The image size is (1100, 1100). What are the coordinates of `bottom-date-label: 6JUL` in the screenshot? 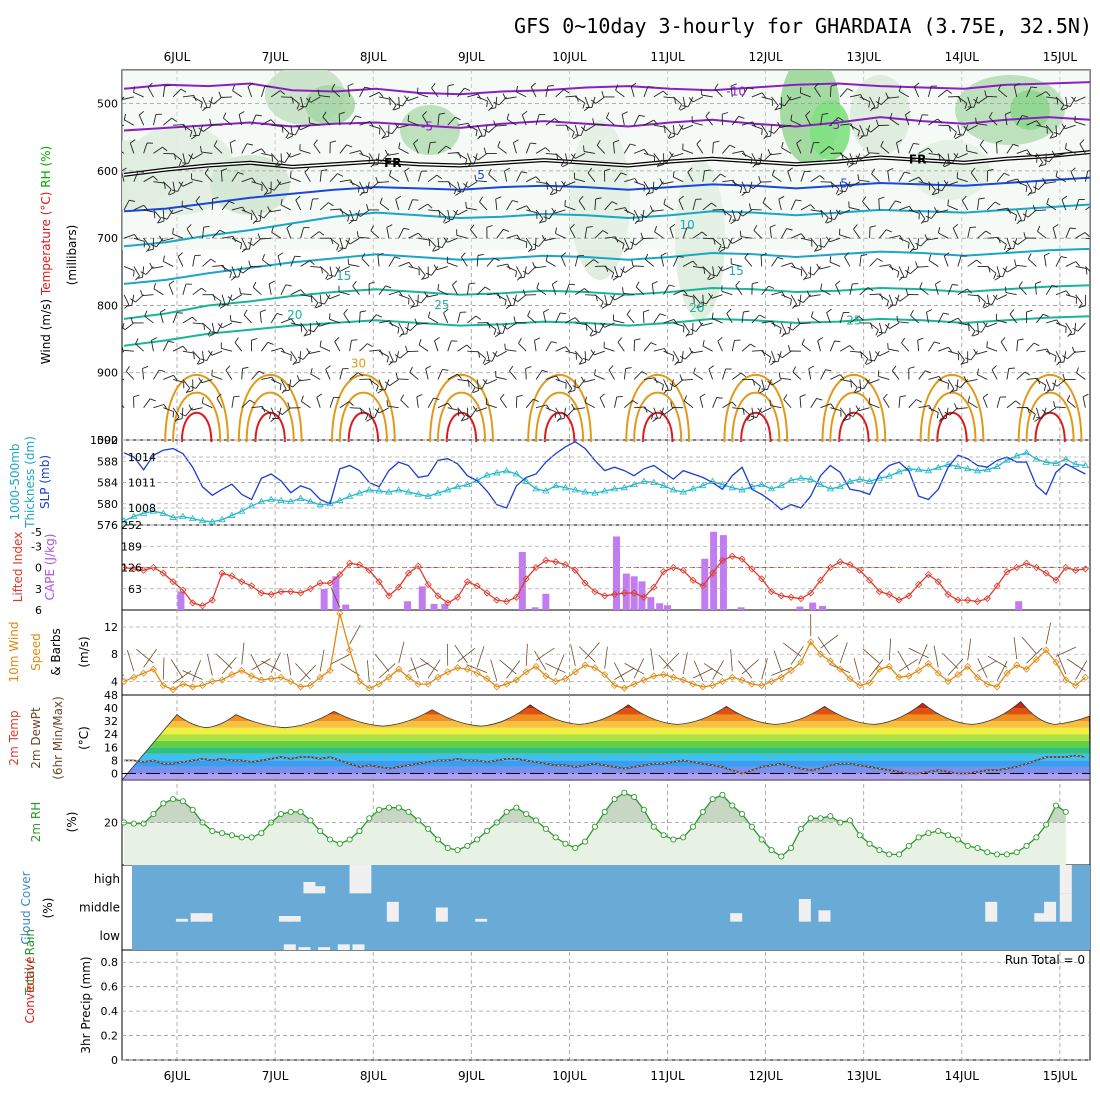 It's located at (177, 1076).